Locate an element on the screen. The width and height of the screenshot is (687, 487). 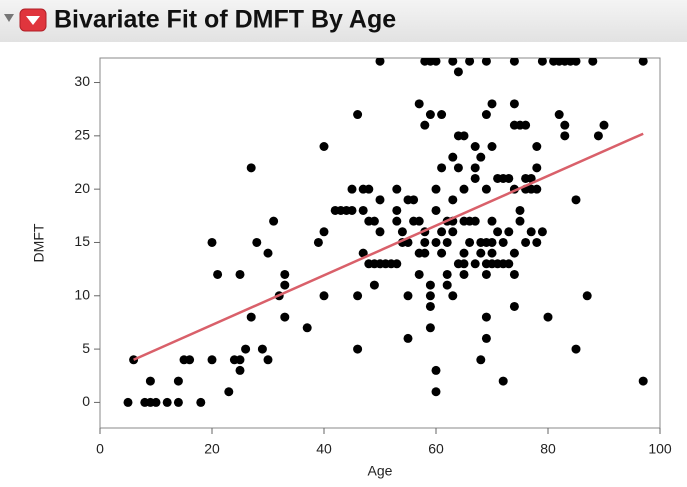
x-tick-label: 80 is located at coordinates (548, 449).